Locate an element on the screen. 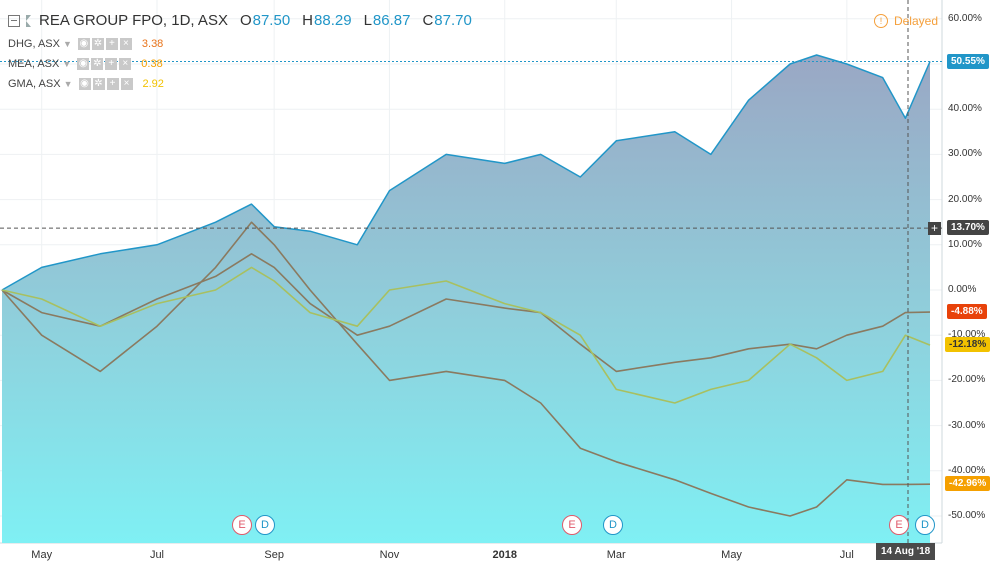 The height and width of the screenshot is (571, 998). collapse-icon is located at coordinates (14, 20).